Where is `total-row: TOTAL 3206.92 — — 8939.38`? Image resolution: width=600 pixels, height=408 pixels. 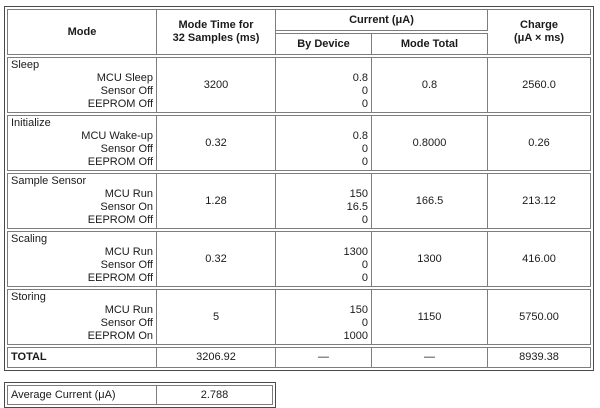 total-row: TOTAL 3206.92 — — 8939.38 is located at coordinates (299, 357).